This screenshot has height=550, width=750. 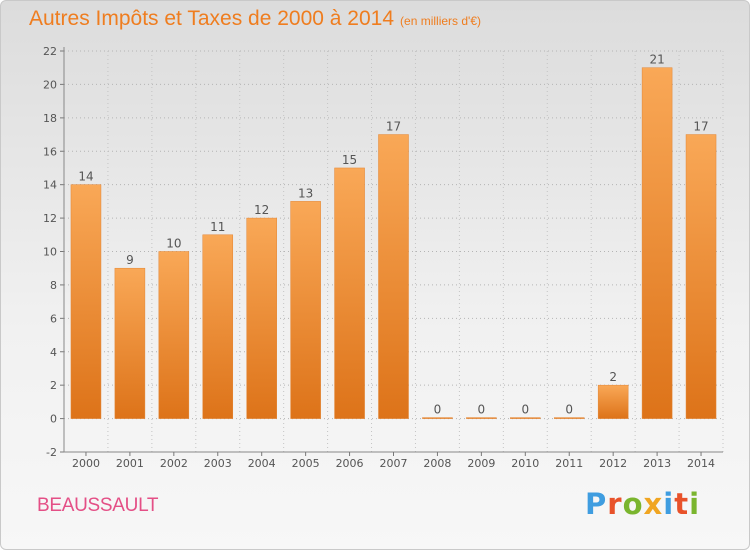 I want to click on brand-letter: r, so click(x=615, y=504).